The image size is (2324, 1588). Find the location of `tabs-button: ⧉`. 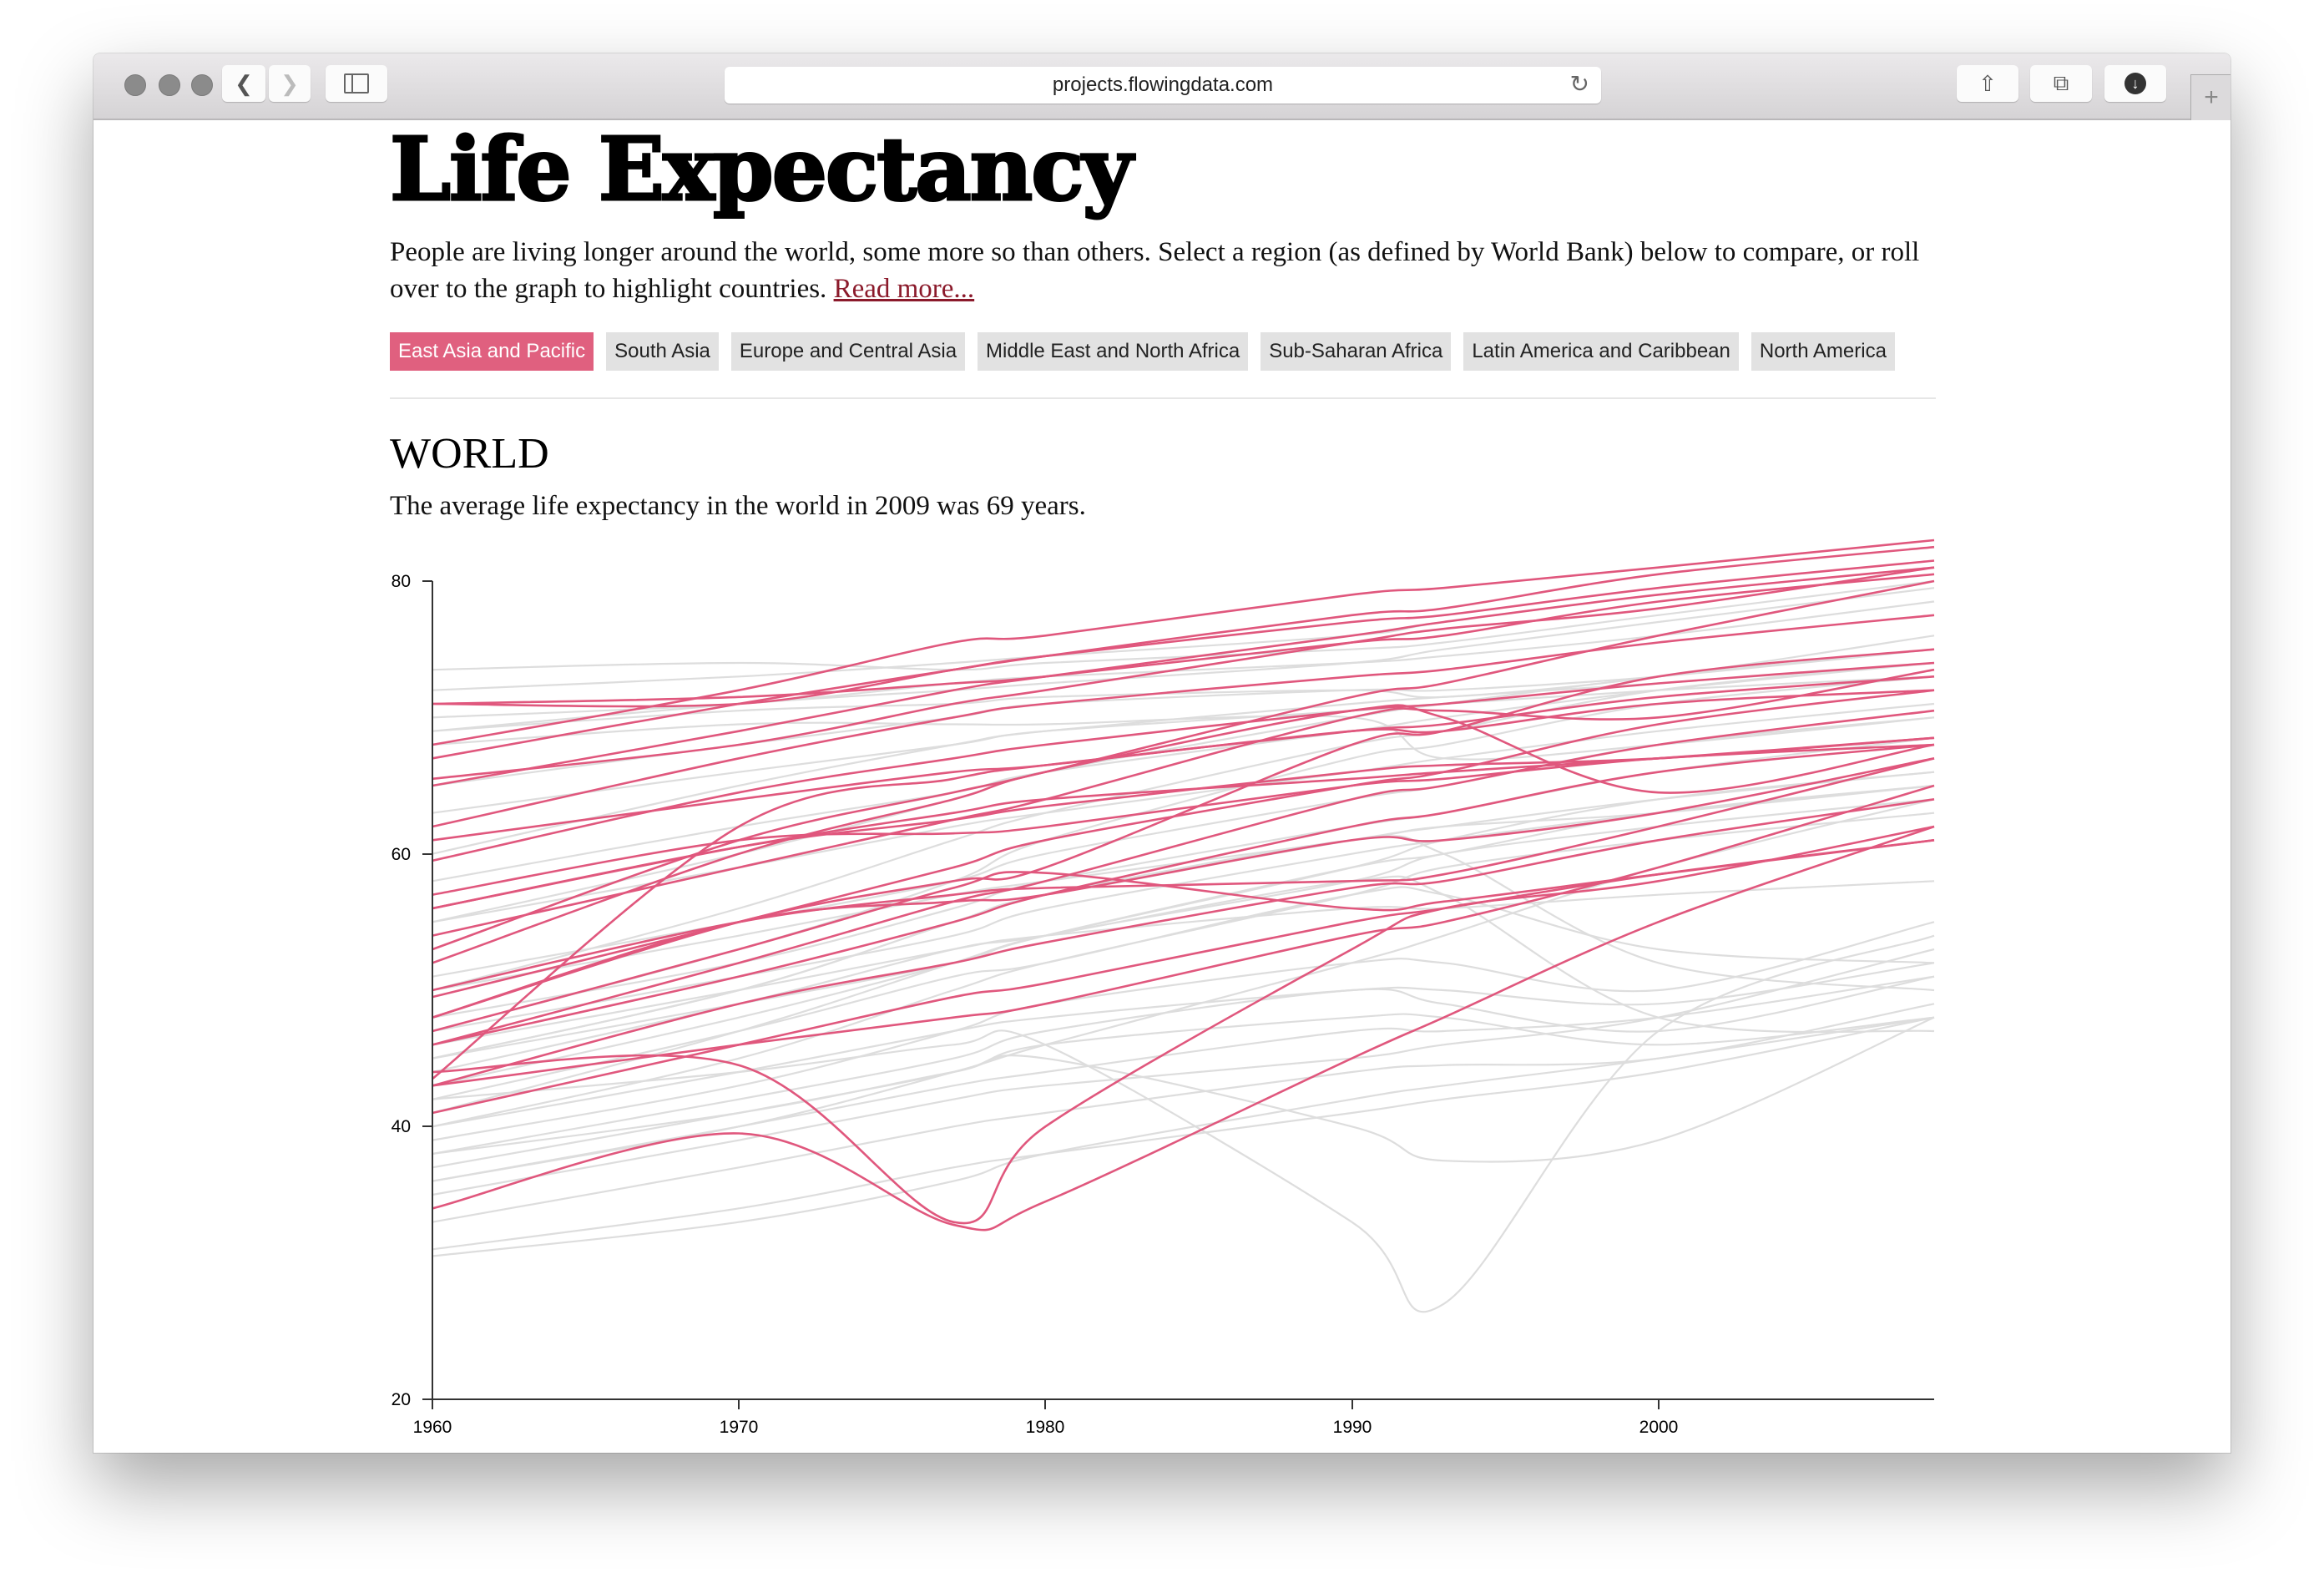

tabs-button: ⧉ is located at coordinates (2061, 84).